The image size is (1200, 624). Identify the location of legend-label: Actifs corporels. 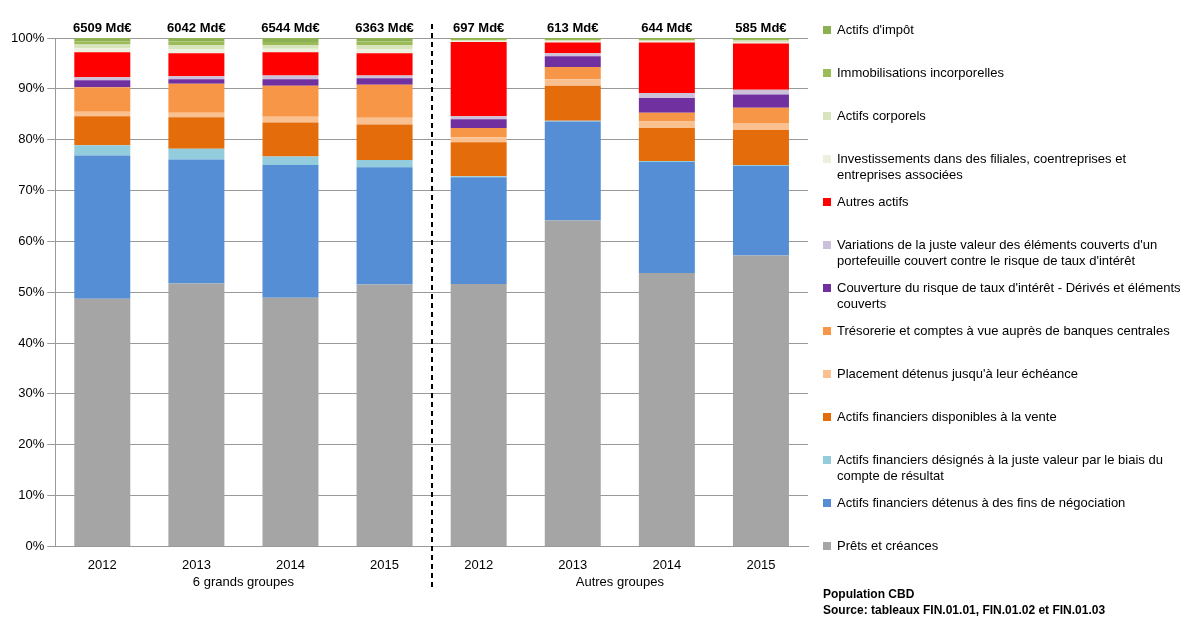
(881, 116).